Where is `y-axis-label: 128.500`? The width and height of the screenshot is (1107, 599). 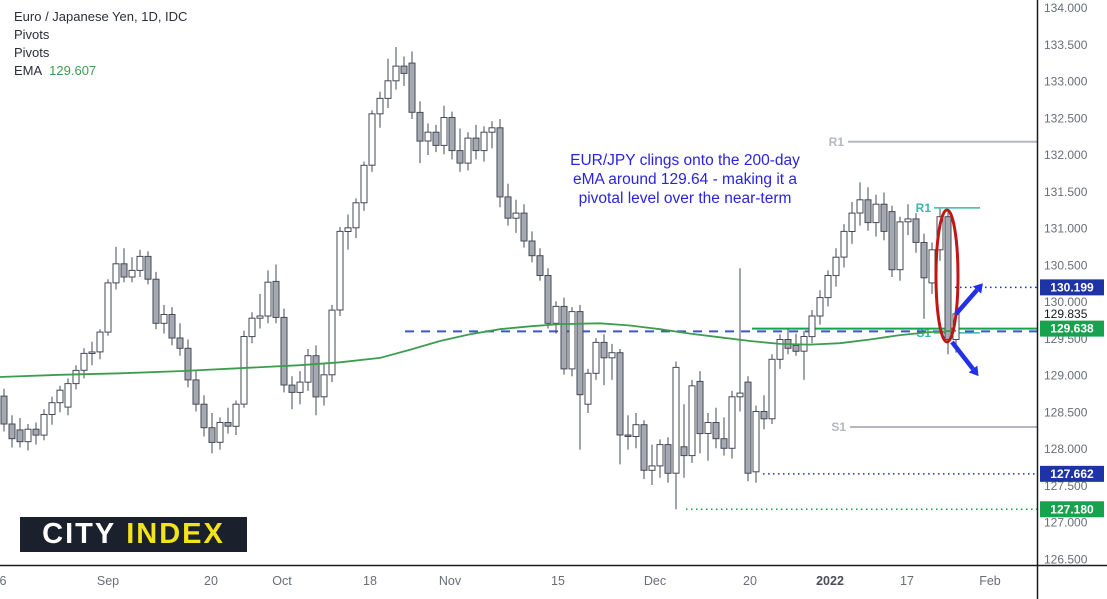 y-axis-label: 128.500 is located at coordinates (1066, 412).